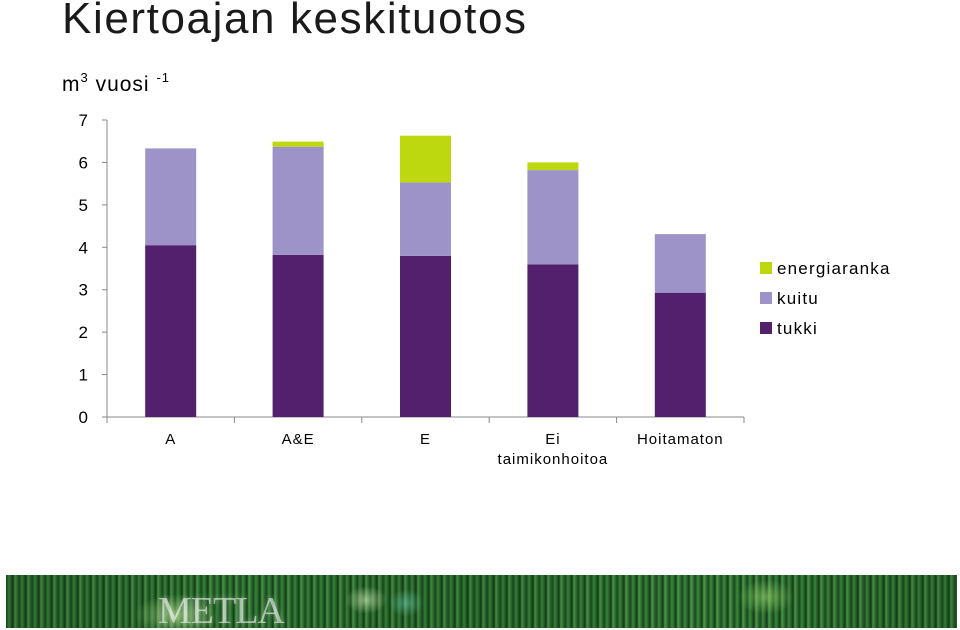 The width and height of the screenshot is (960, 630). Describe the element at coordinates (481, 601) in the screenshot. I see `footer-banner: METLA` at that location.